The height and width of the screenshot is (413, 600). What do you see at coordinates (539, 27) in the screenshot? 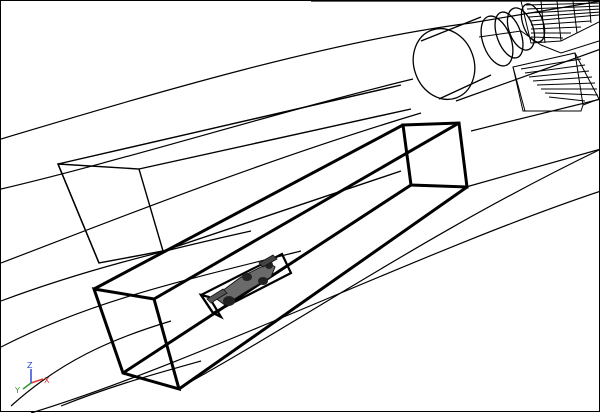
I see `fan-grille-upper` at bounding box center [539, 27].